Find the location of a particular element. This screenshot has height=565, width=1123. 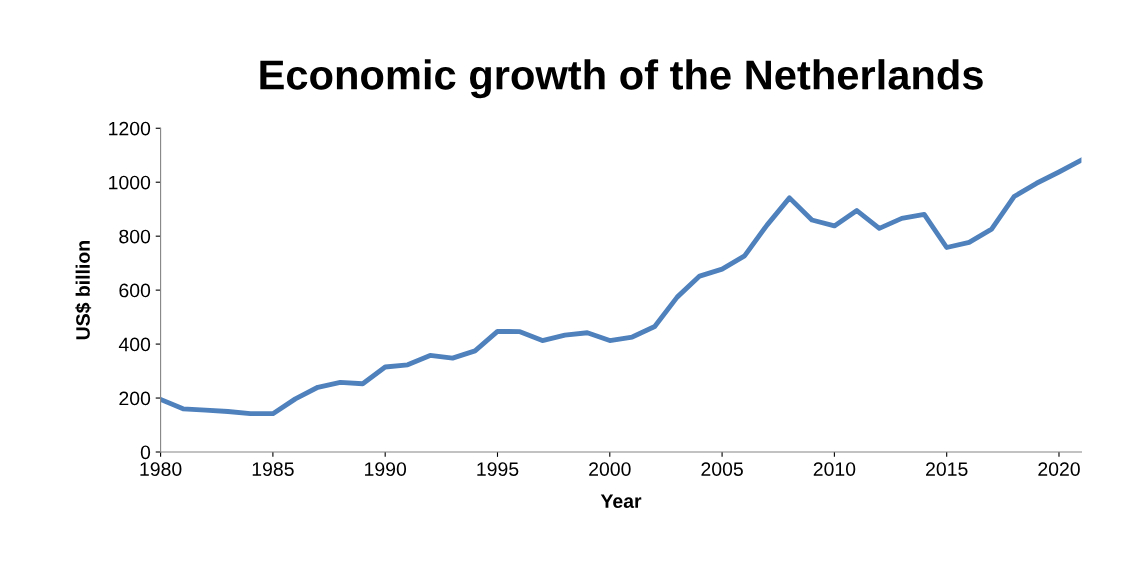

y-tick-label: 800 is located at coordinates (135, 236).